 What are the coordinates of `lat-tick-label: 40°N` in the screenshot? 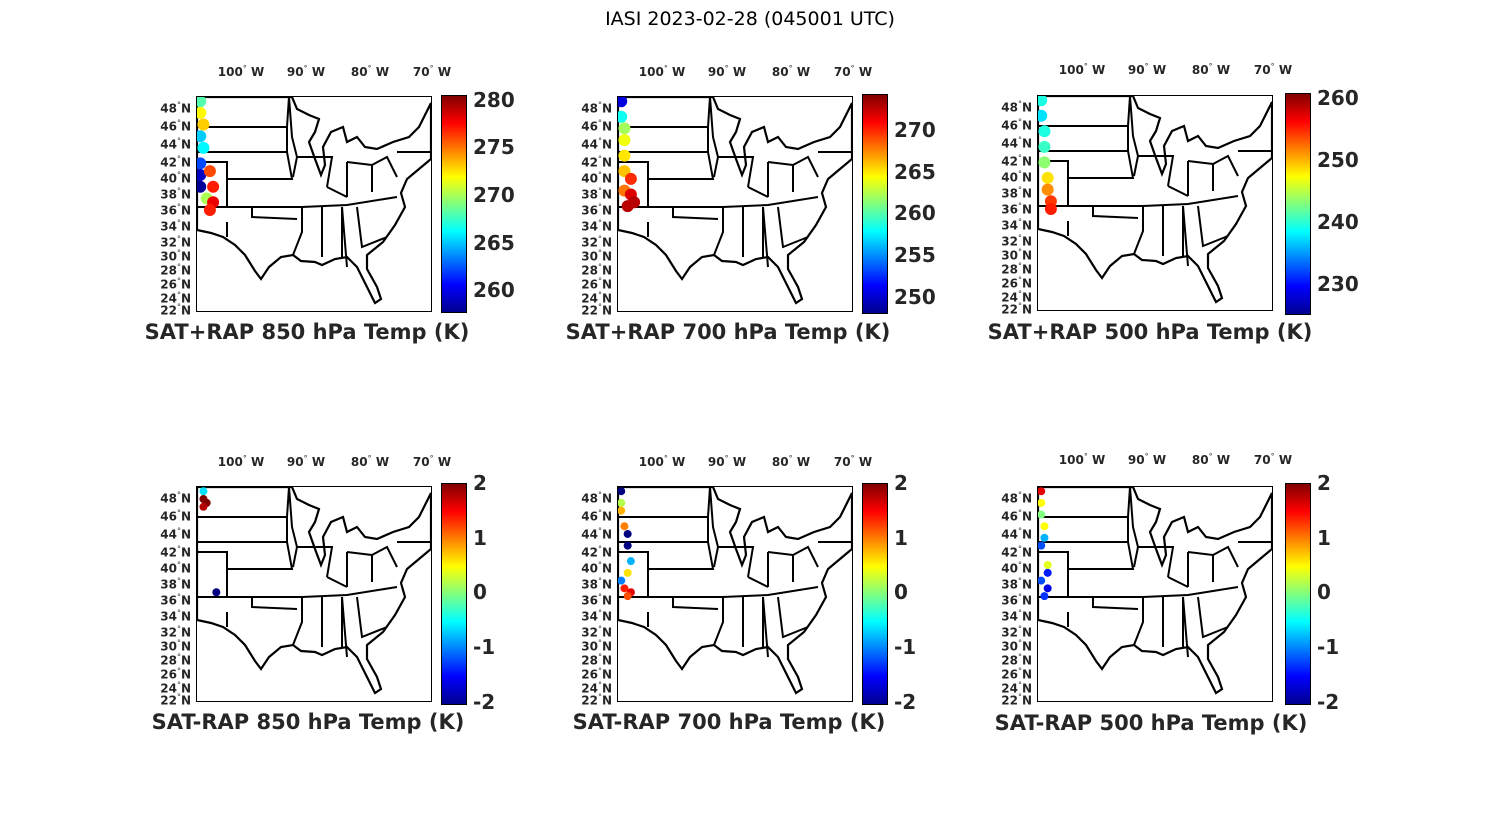 It's located at (175, 568).